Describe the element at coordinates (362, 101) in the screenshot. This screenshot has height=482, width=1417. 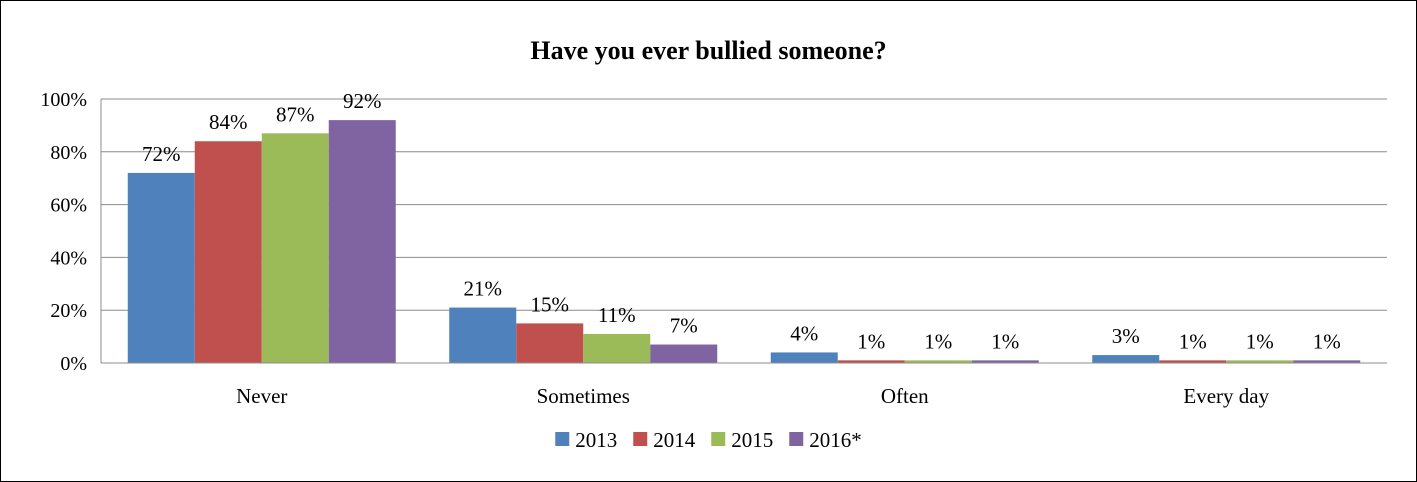
I see `data-label: 92%` at that location.